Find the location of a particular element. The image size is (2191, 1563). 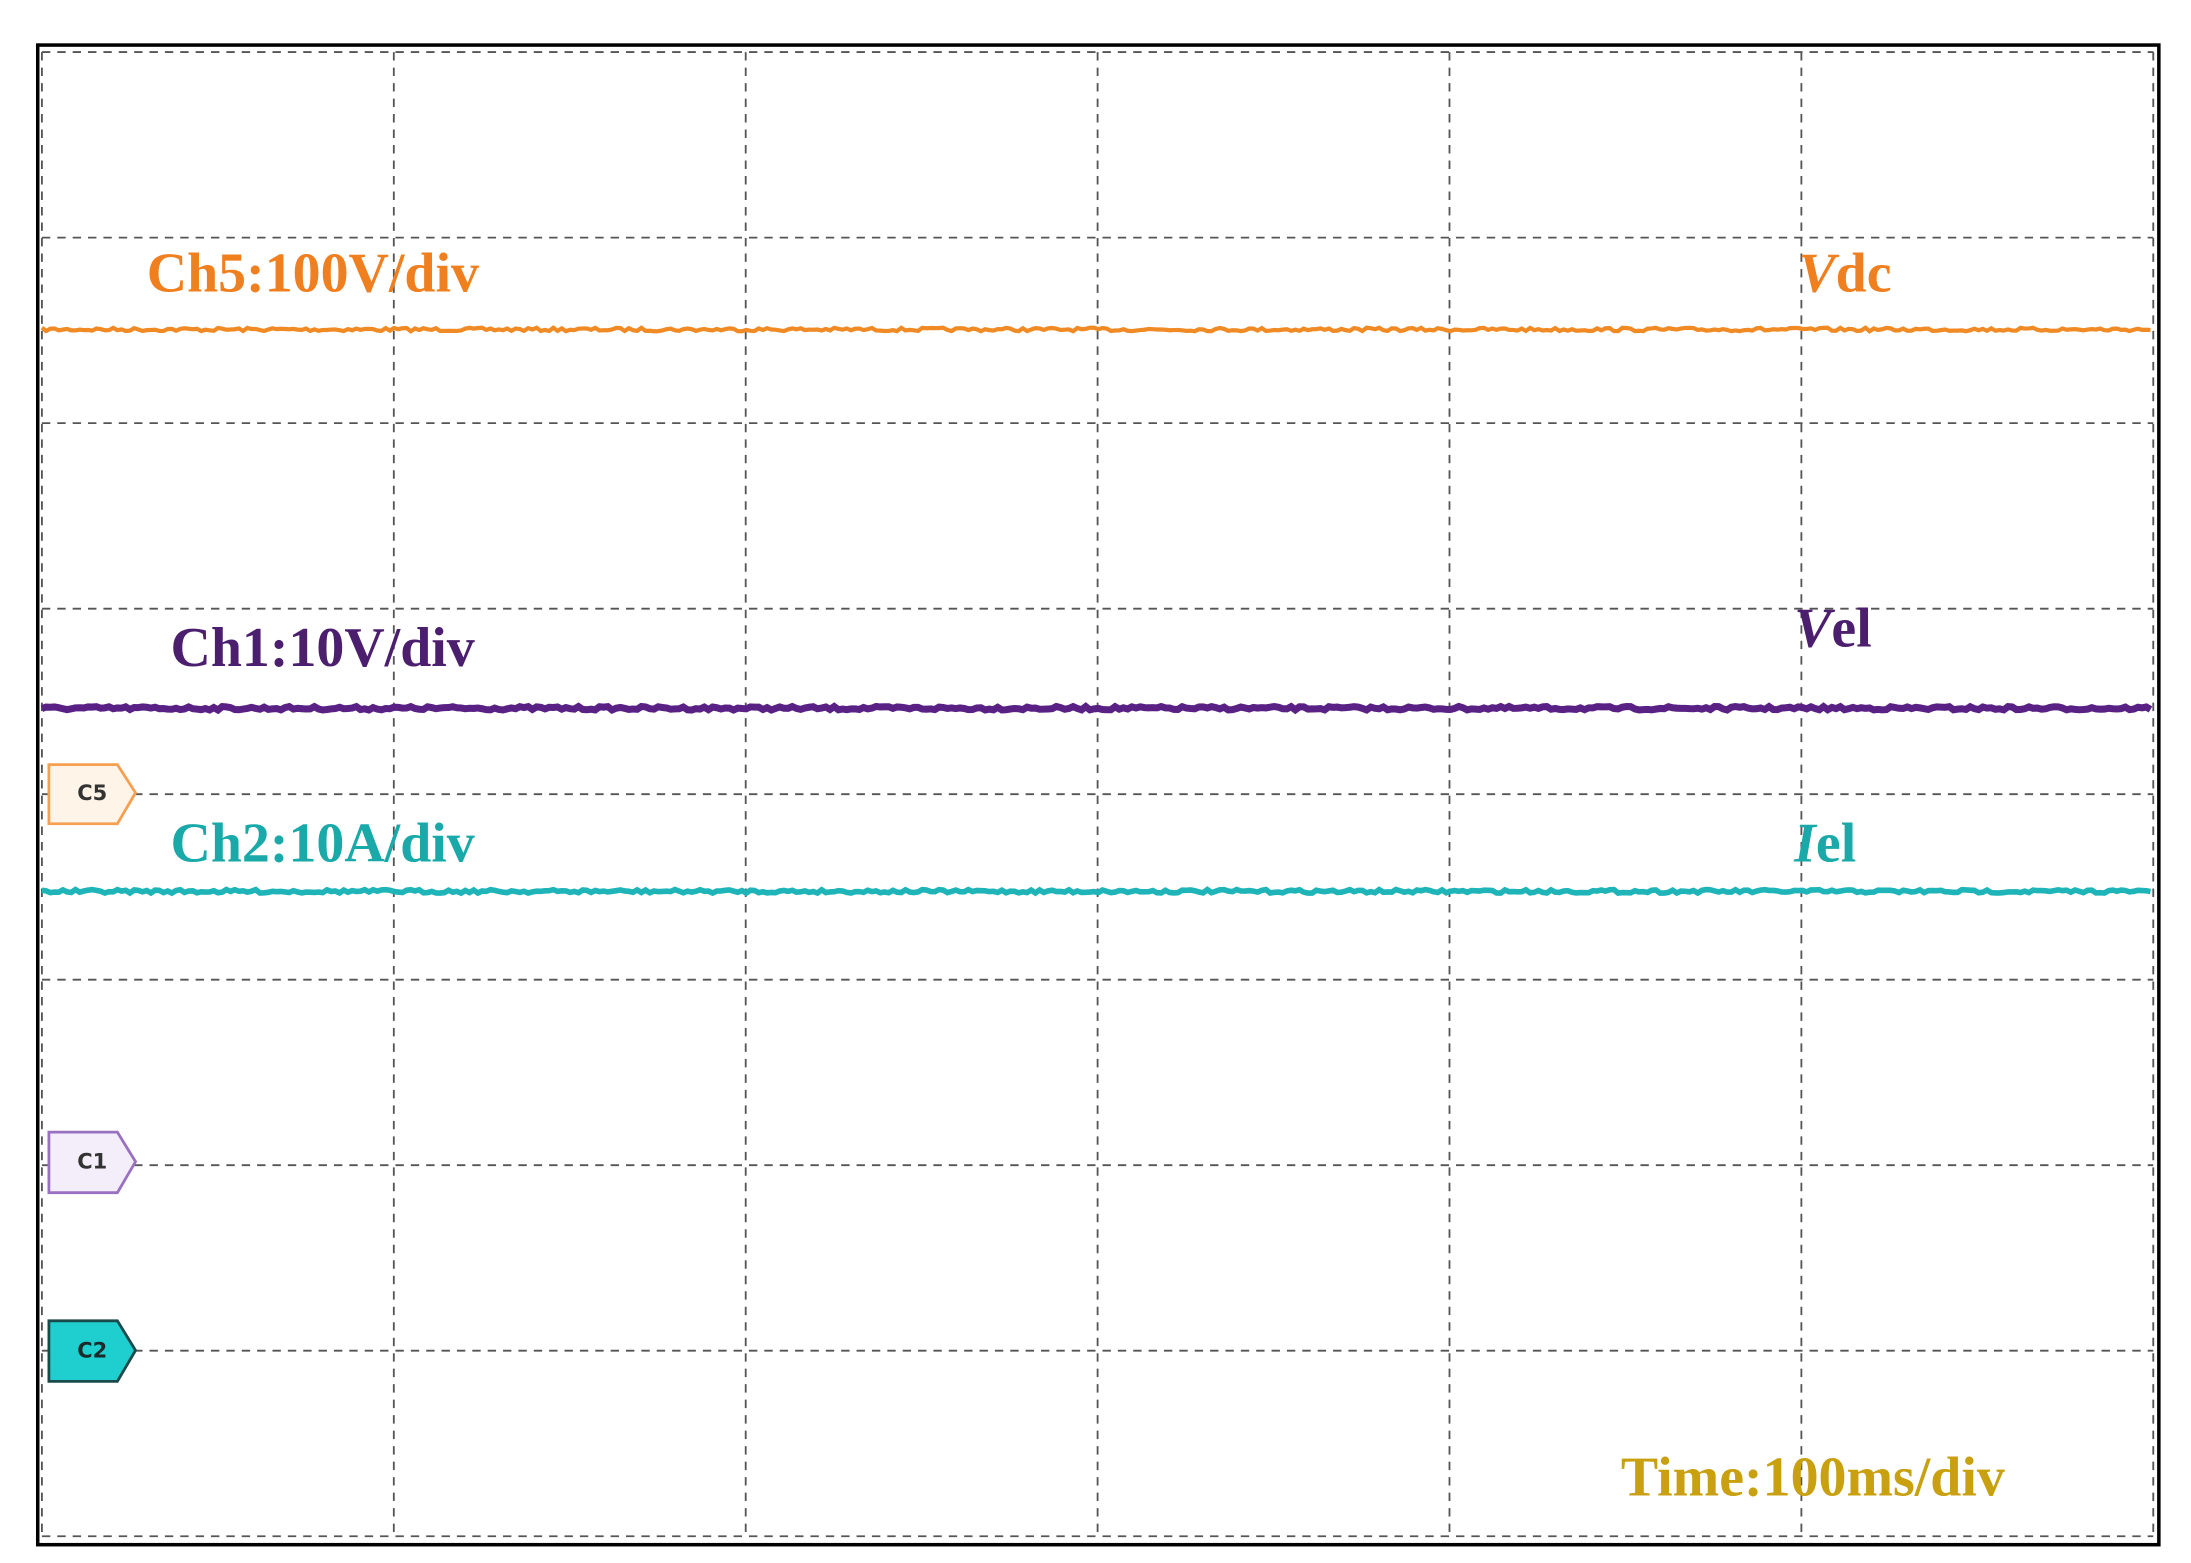

signal-name: Vel is located at coordinates (1833, 628).